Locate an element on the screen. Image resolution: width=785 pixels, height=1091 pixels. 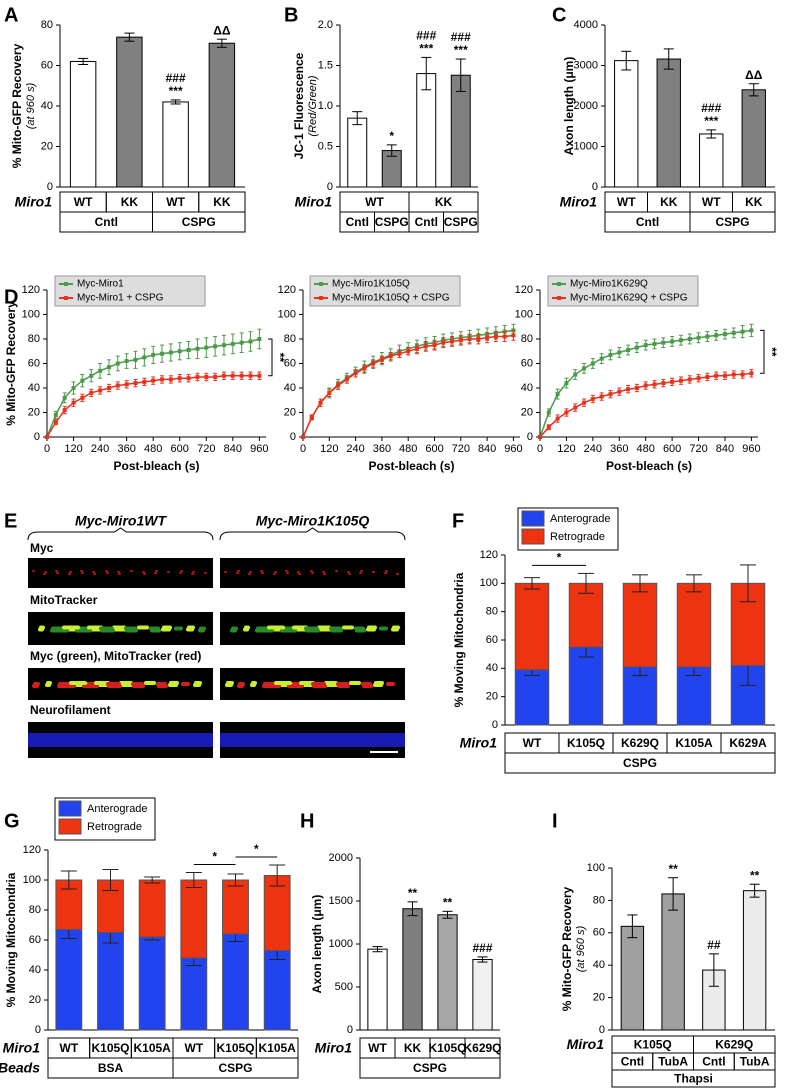
y-tick-label: 100 is located at coordinates (489, 583).